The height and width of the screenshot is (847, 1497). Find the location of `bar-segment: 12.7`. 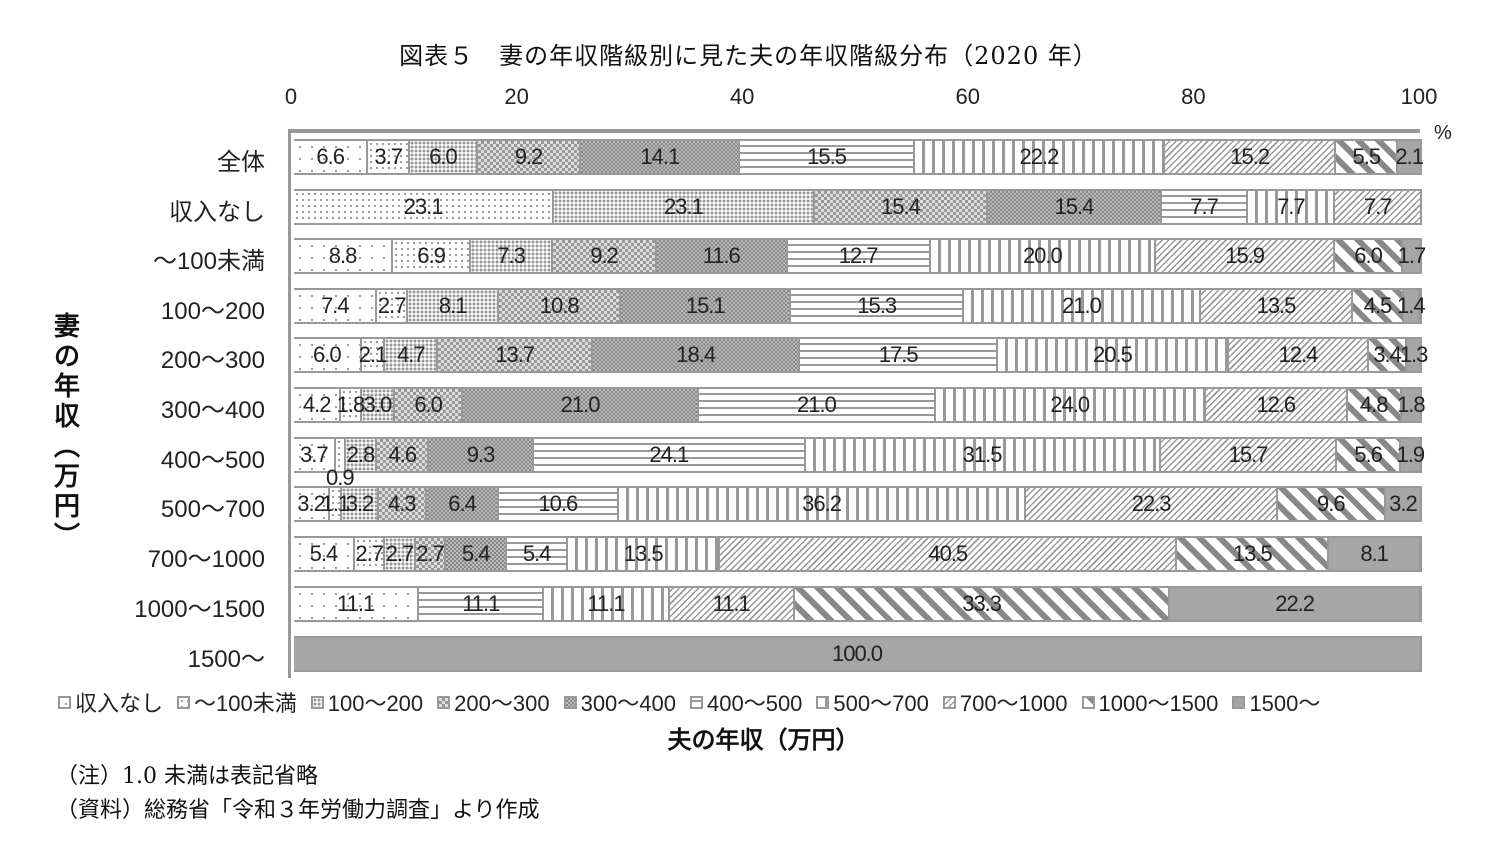

bar-segment: 12.7 is located at coordinates (859, 256).